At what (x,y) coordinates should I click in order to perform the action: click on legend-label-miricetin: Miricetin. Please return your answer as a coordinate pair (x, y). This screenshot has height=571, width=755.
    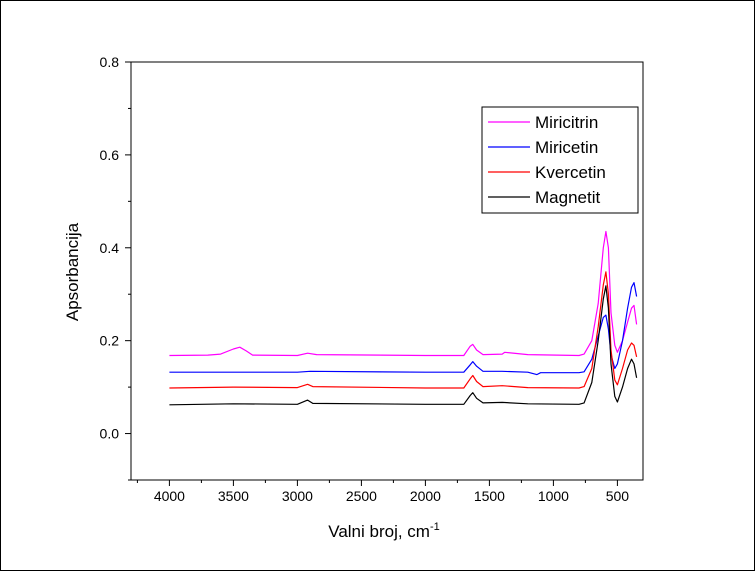
    Looking at the image, I should click on (566, 147).